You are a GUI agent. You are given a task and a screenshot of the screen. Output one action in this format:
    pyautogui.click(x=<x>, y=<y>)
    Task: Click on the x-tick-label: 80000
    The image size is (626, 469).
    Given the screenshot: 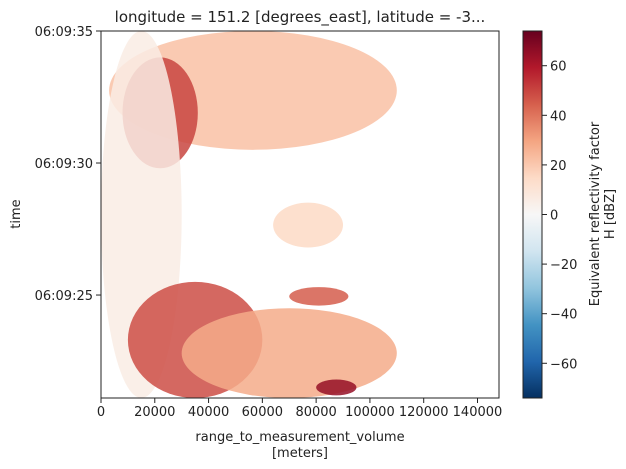 What is the action you would take?
    pyautogui.click(x=315, y=412)
    